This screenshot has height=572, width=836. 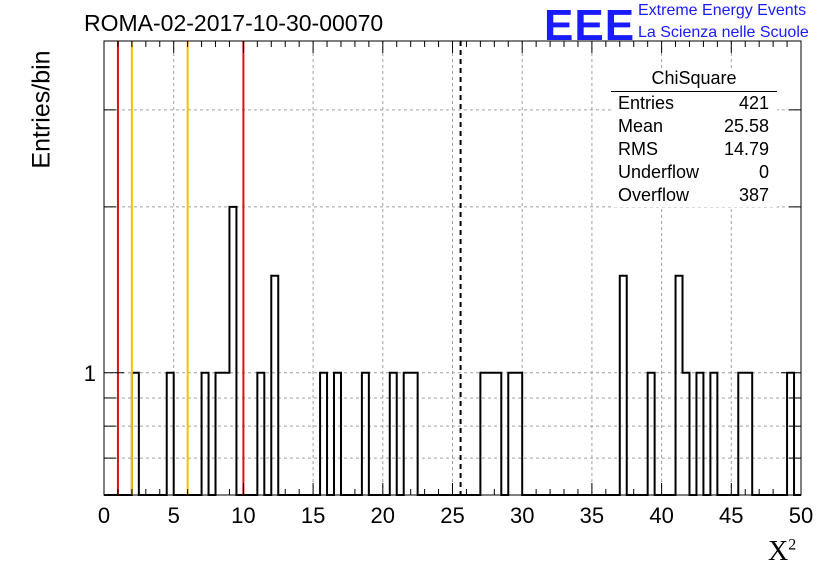 I want to click on stats-row-overflow: Overflow 387, so click(x=694, y=195).